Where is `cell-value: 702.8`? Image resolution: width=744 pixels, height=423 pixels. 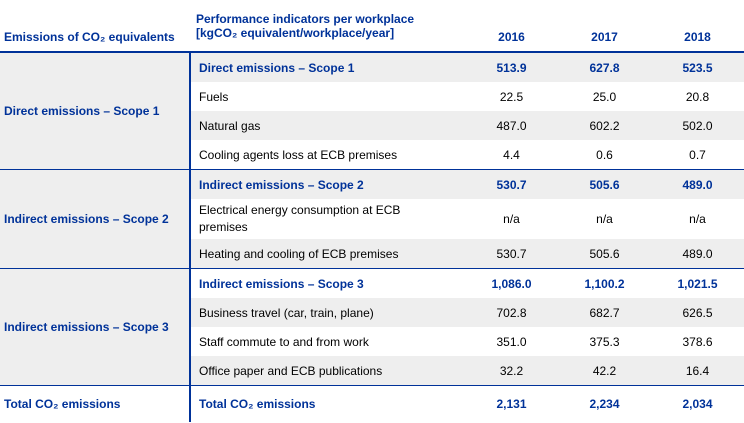
cell-value: 702.8 is located at coordinates (511, 312).